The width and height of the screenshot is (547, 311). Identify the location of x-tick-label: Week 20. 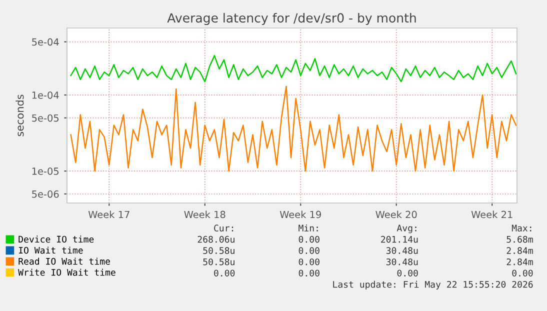
(396, 214).